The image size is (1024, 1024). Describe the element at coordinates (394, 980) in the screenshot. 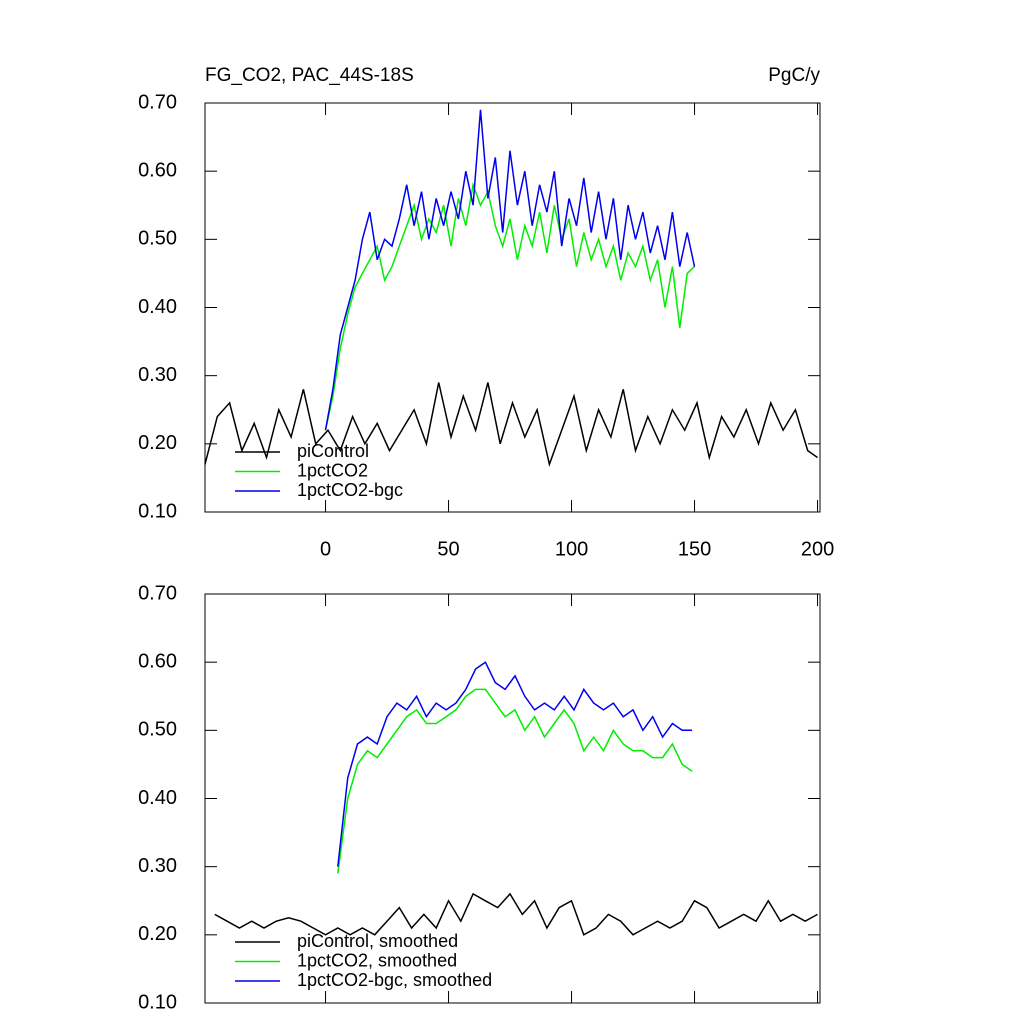

I see `legend-label: 1pctCO2-bgc, smoothed` at that location.